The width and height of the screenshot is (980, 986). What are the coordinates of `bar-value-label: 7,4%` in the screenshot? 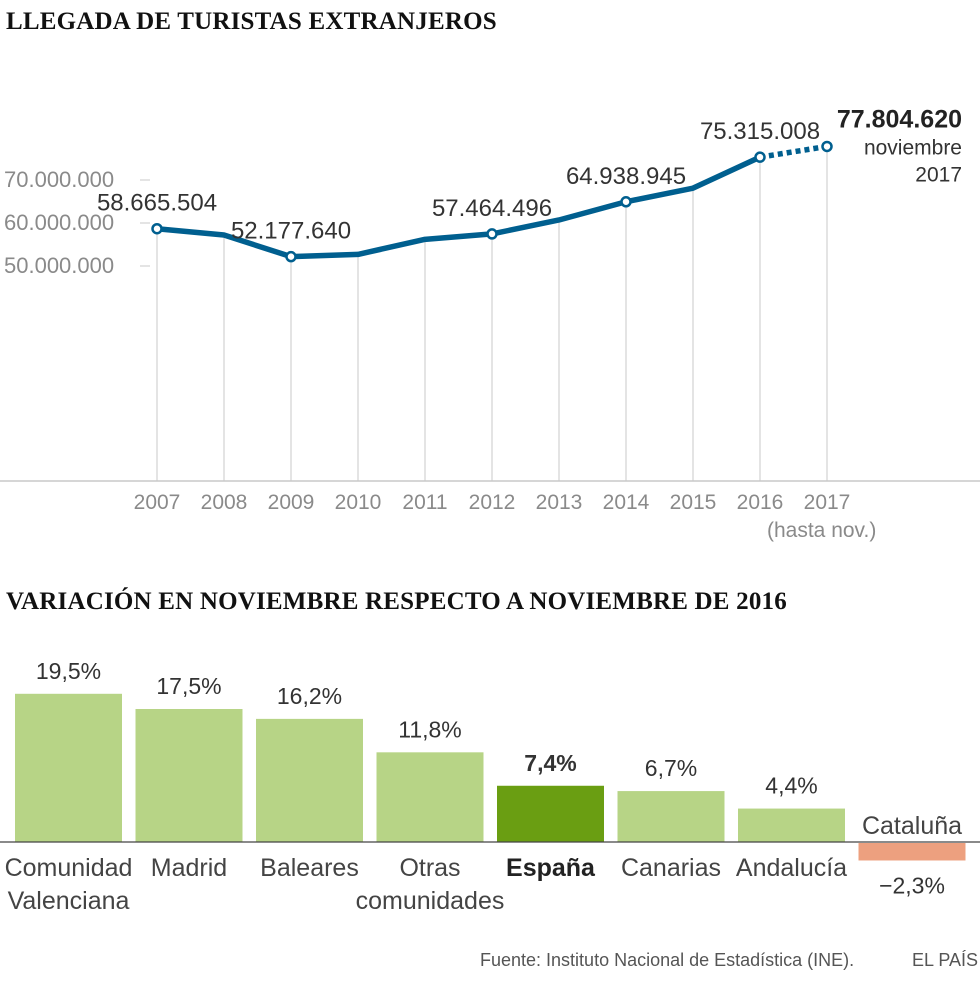 It's located at (550, 763).